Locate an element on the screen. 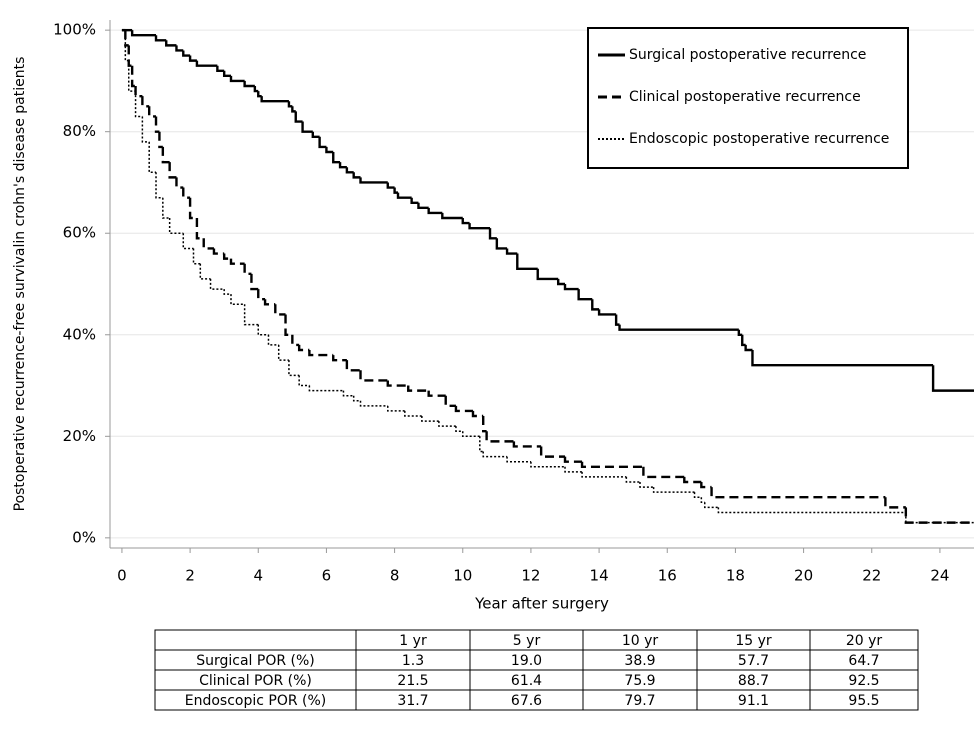 The width and height of the screenshot is (980, 731). x-tick-label: 16 is located at coordinates (667, 576).